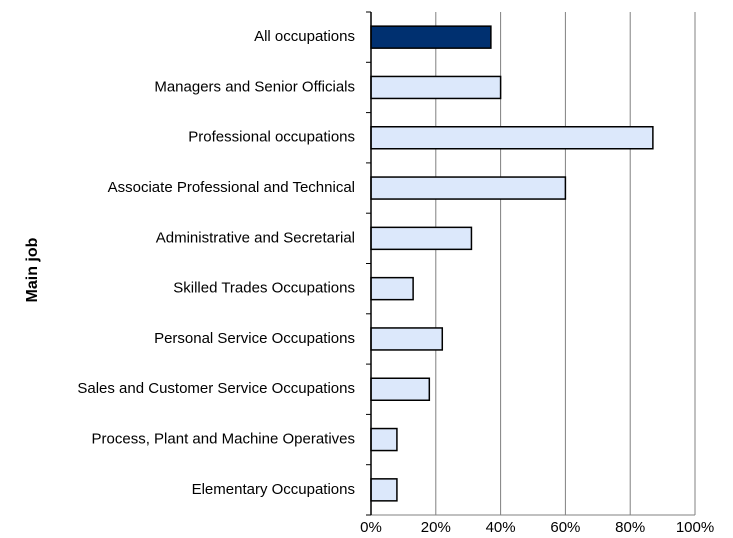 This screenshot has height=538, width=733. What do you see at coordinates (630, 527) in the screenshot?
I see `x-tick-label: 80%` at bounding box center [630, 527].